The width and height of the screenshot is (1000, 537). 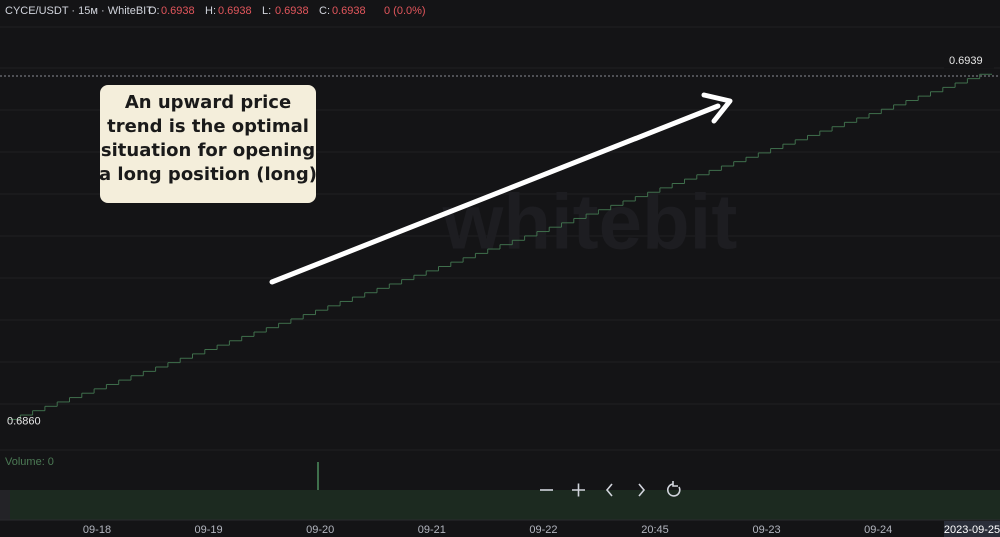 I want to click on x-tick-label: 09-24, so click(x=878, y=530).